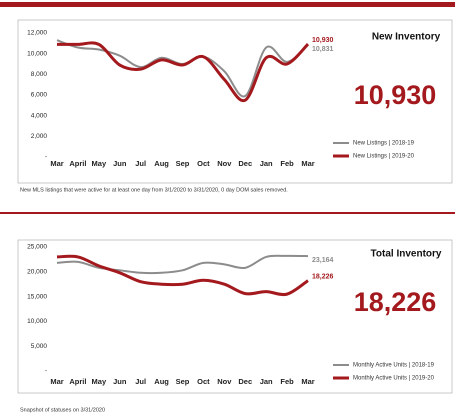 The width and height of the screenshot is (455, 420). What do you see at coordinates (323, 49) in the screenshot?
I see `value-label: 10,831` at bounding box center [323, 49].